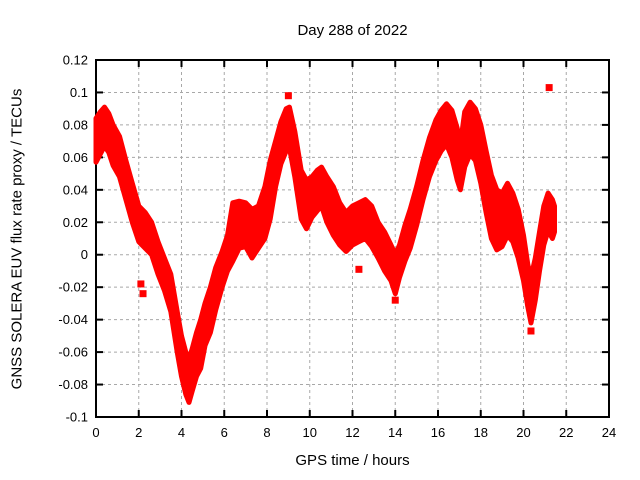  I want to click on x-tick-label: 0, so click(95, 432).